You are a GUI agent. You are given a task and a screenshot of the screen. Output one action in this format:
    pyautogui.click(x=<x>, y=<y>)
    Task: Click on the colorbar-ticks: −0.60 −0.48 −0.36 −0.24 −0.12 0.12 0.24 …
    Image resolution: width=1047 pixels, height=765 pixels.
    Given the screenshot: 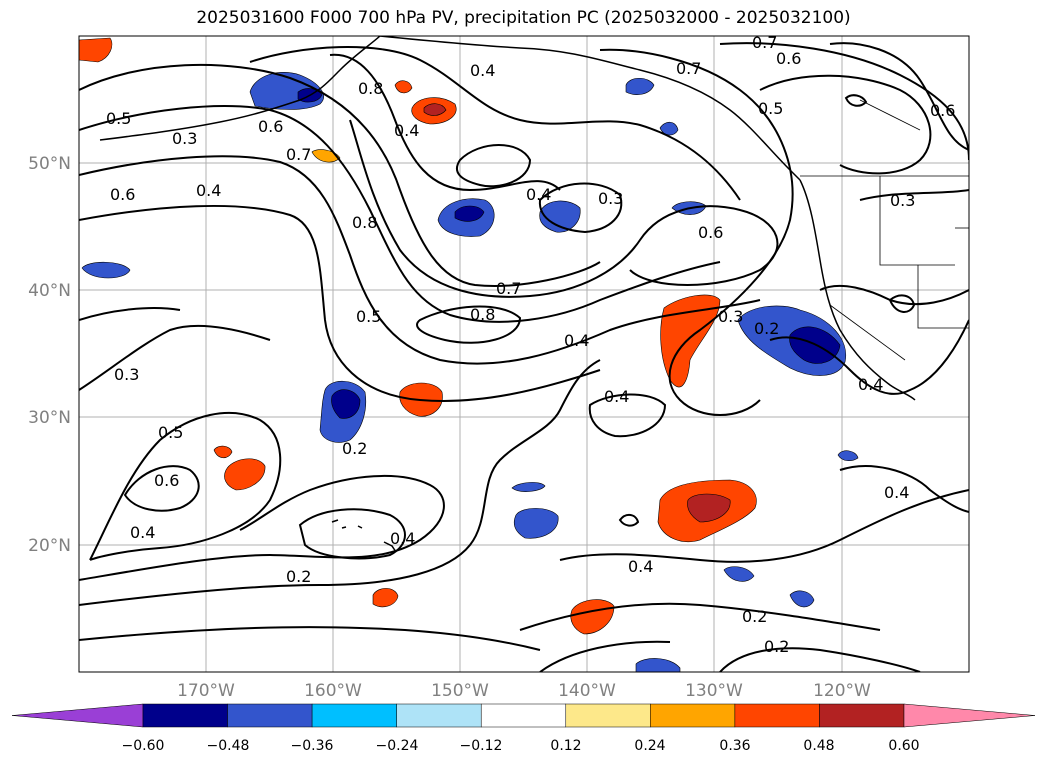 What is the action you would take?
    pyautogui.click(x=521, y=746)
    